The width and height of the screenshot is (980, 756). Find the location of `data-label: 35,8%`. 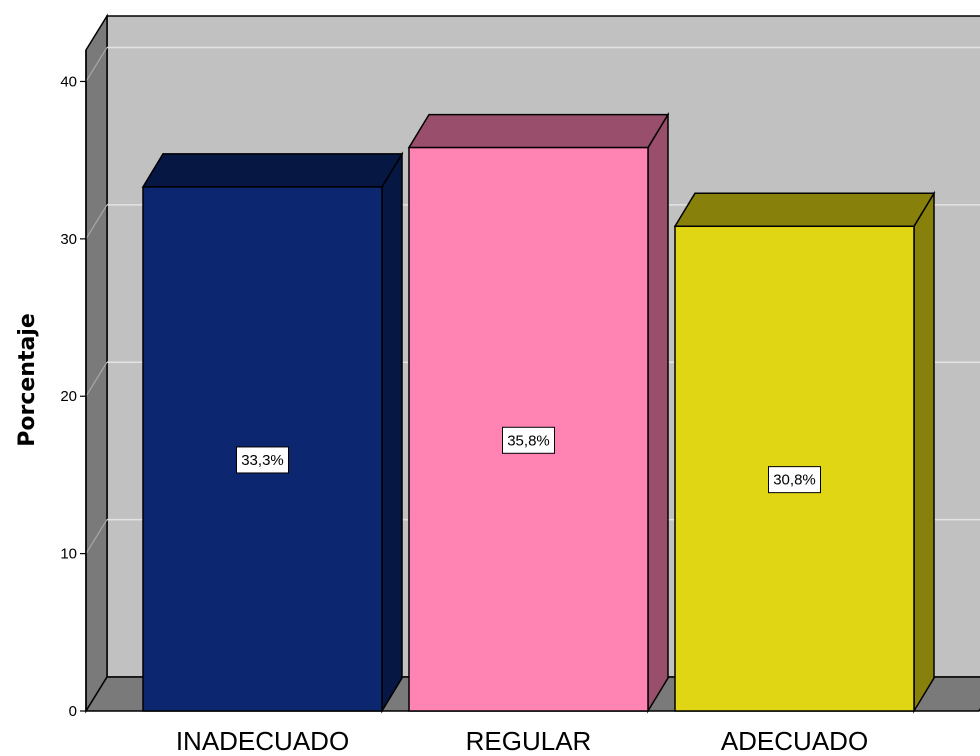

data-label: 35,8% is located at coordinates (528, 440).